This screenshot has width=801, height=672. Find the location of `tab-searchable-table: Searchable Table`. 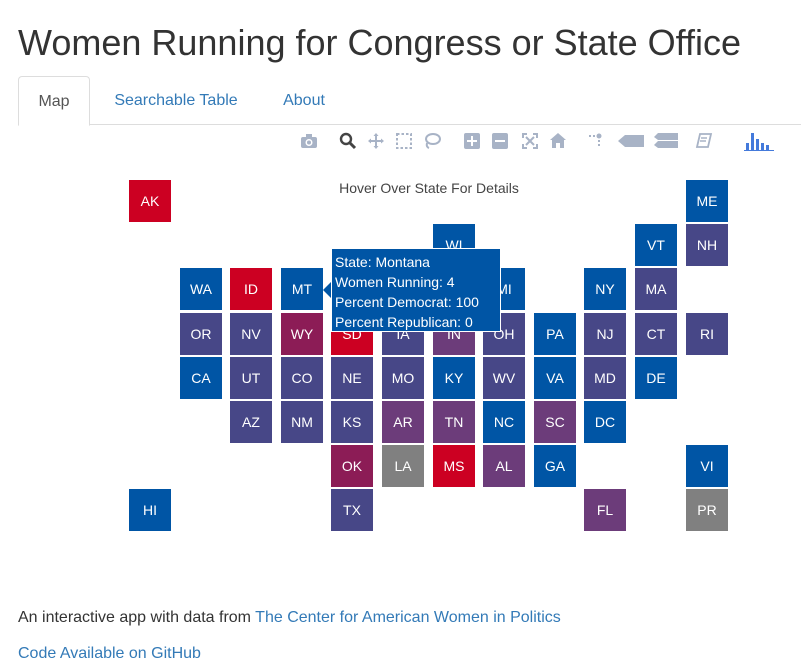

tab-searchable-table: Searchable Table is located at coordinates (176, 100).